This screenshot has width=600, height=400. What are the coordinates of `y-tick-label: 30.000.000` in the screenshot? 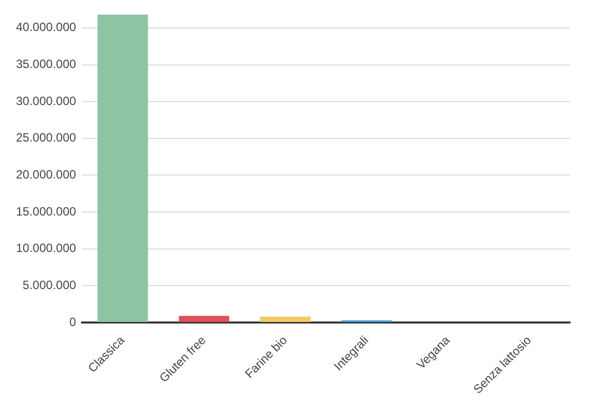 It's located at (46, 101).